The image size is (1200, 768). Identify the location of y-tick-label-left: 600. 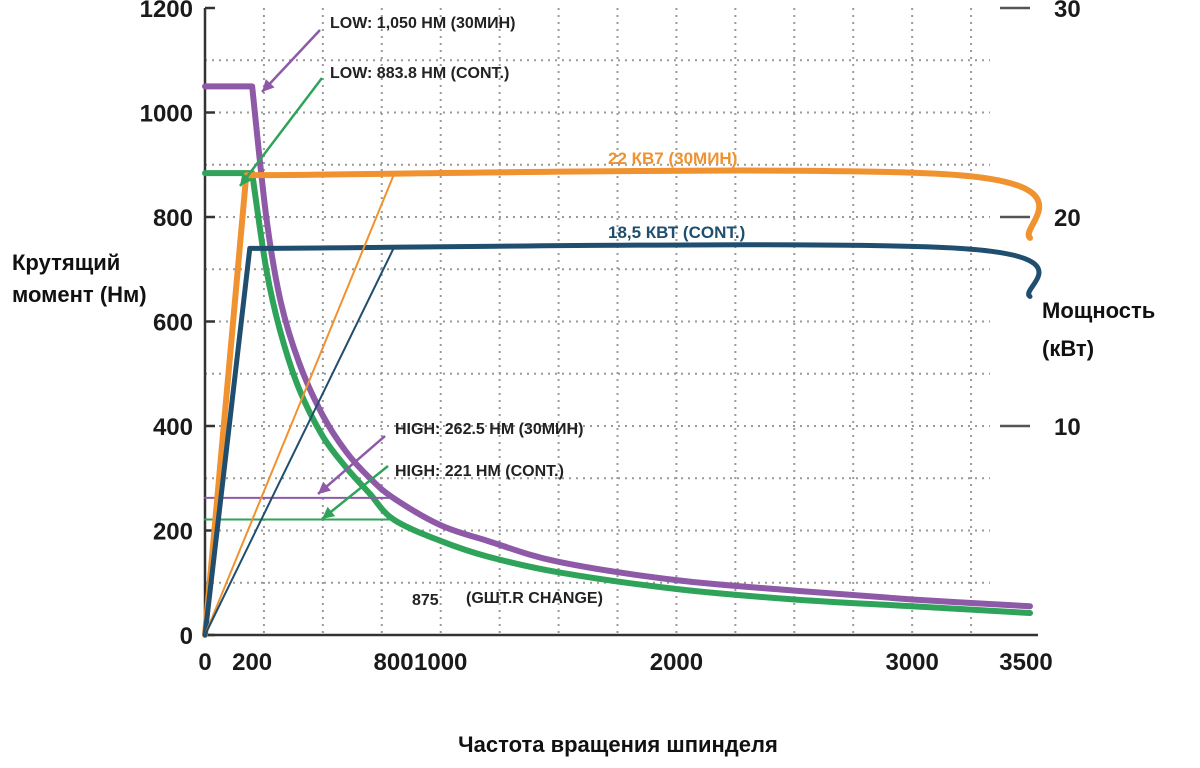
(173, 323).